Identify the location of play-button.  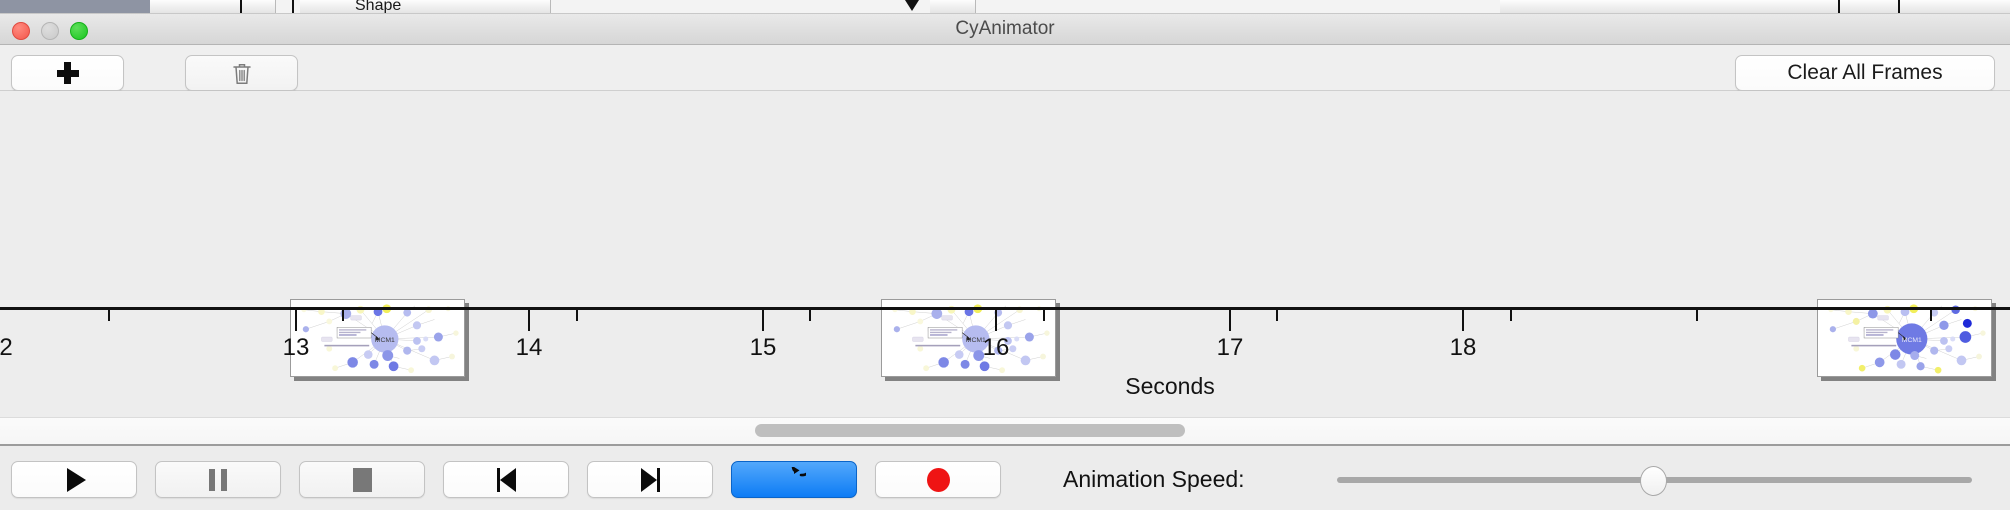
(74, 479).